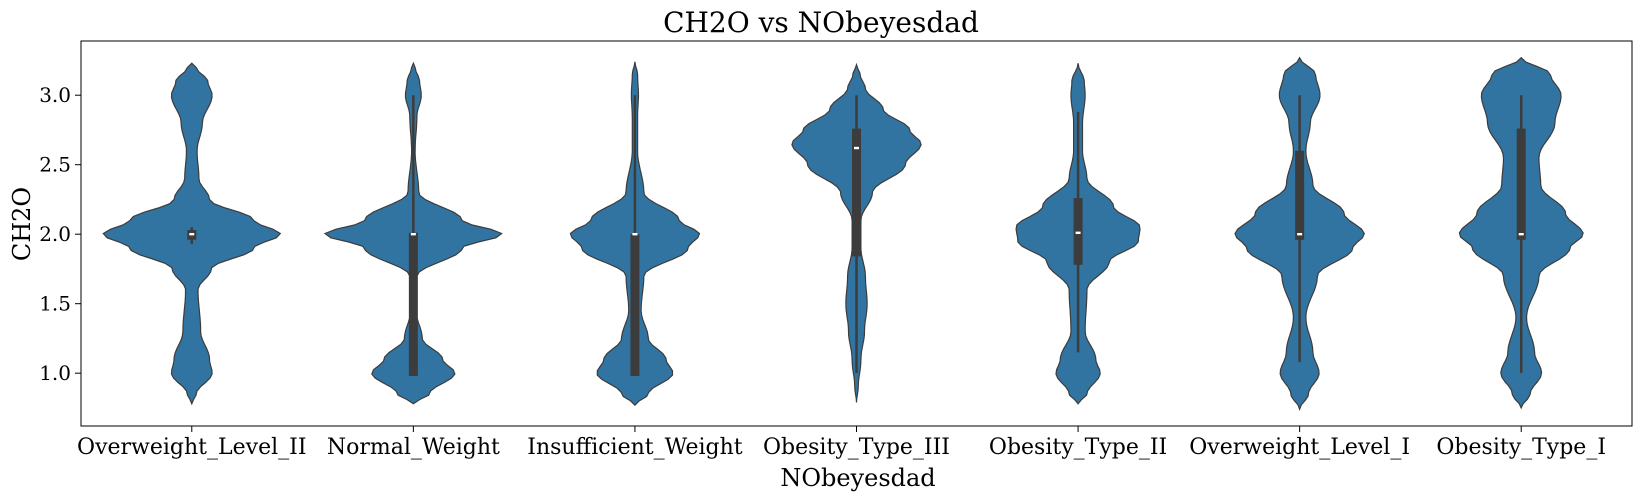 The width and height of the screenshot is (1642, 501). I want to click on violin-Obesity_Type_I, so click(1521, 233).